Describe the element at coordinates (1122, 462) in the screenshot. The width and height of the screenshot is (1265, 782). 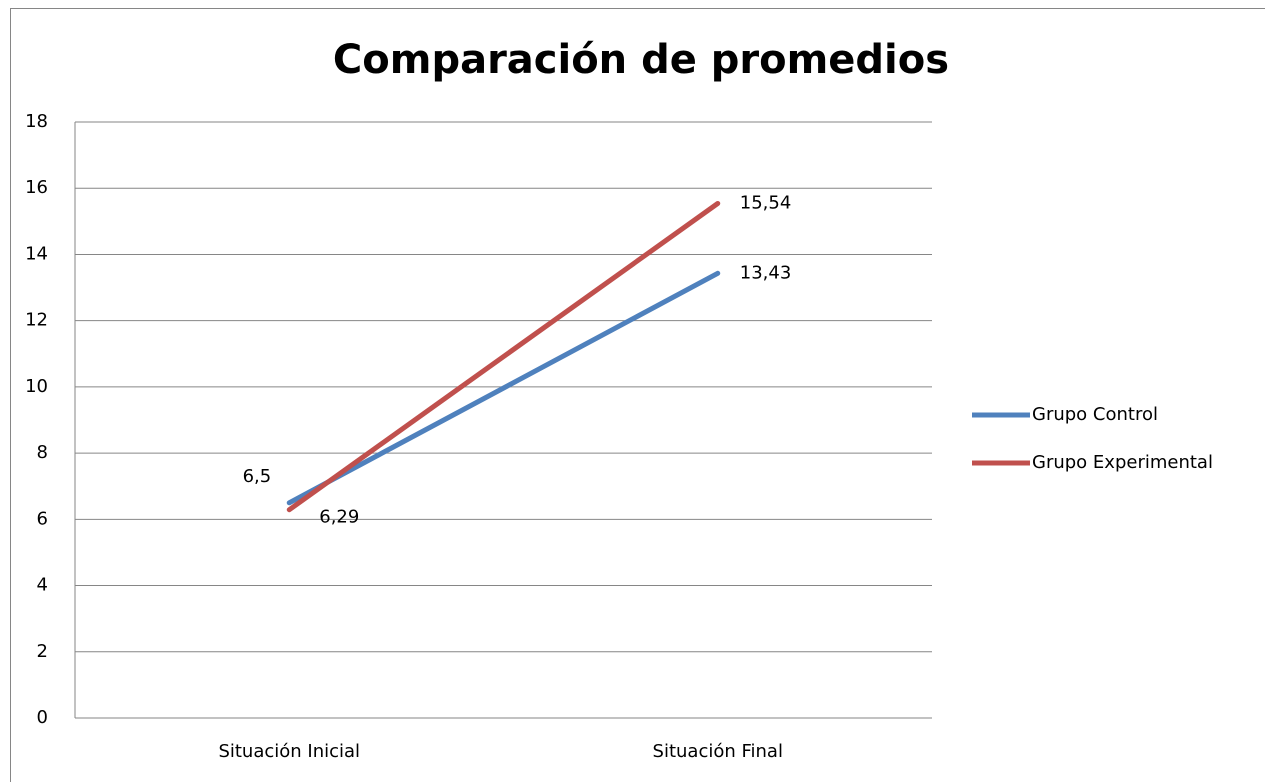
I see `legend-label: Grupo Experimental` at that location.